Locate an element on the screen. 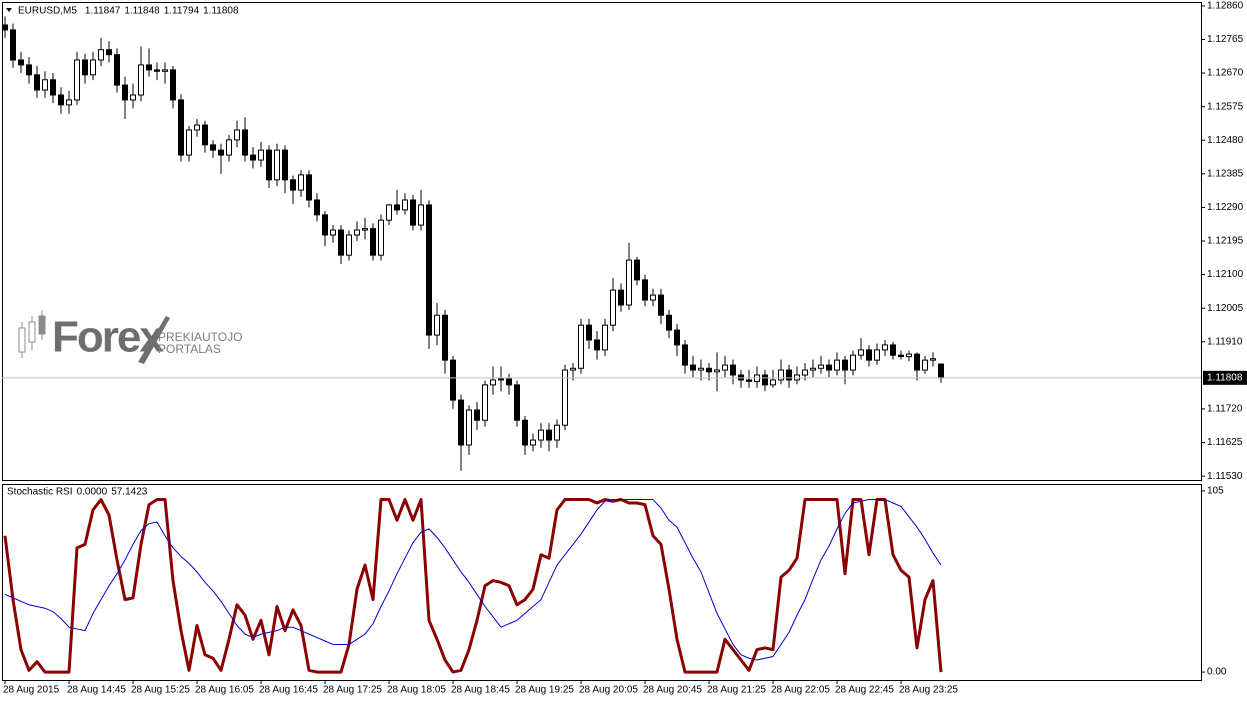  y-tick-label: 1.12575 is located at coordinates (1225, 106).